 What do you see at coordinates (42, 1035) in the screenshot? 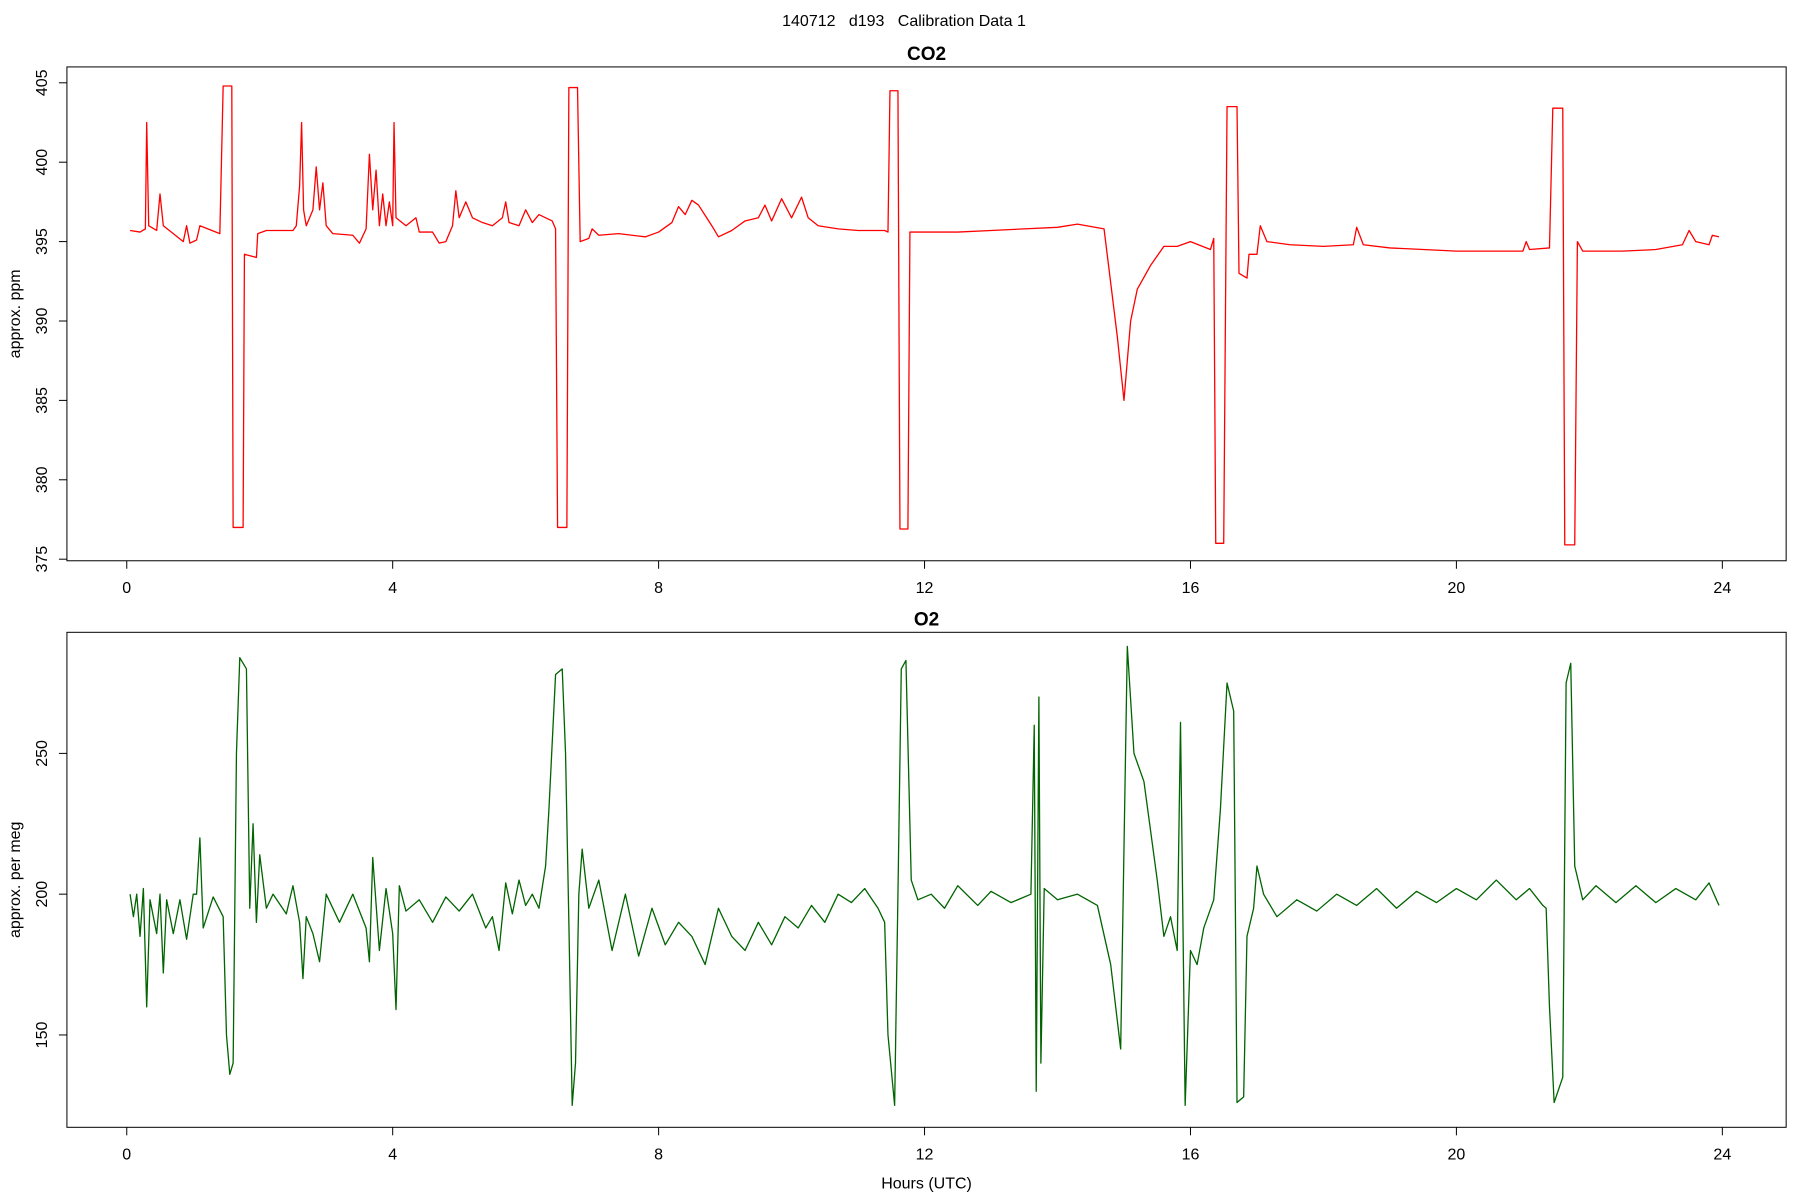
I see `y-tick-label: 150` at bounding box center [42, 1035].